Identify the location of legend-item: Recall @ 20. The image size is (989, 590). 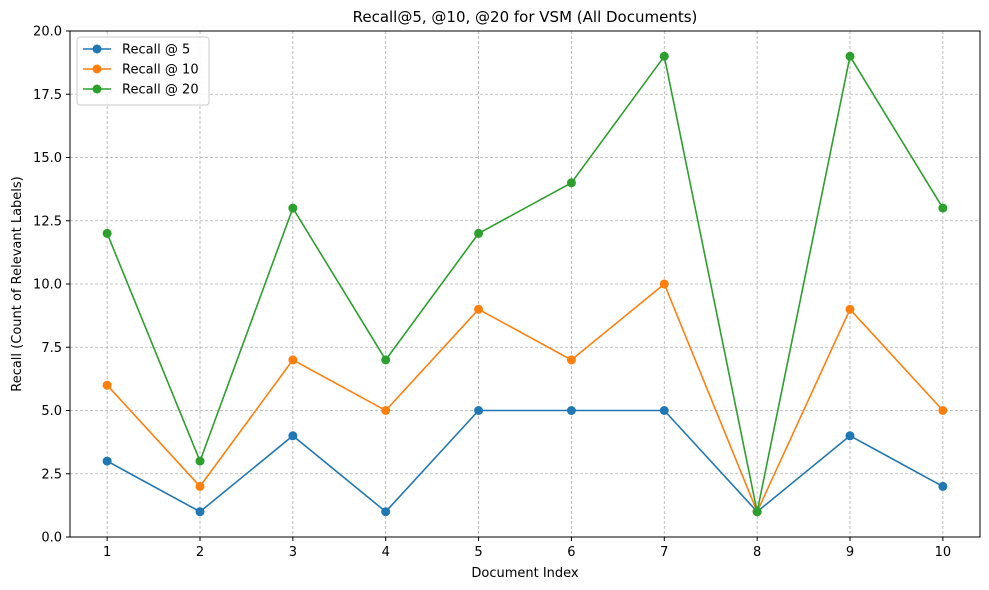
(141, 90).